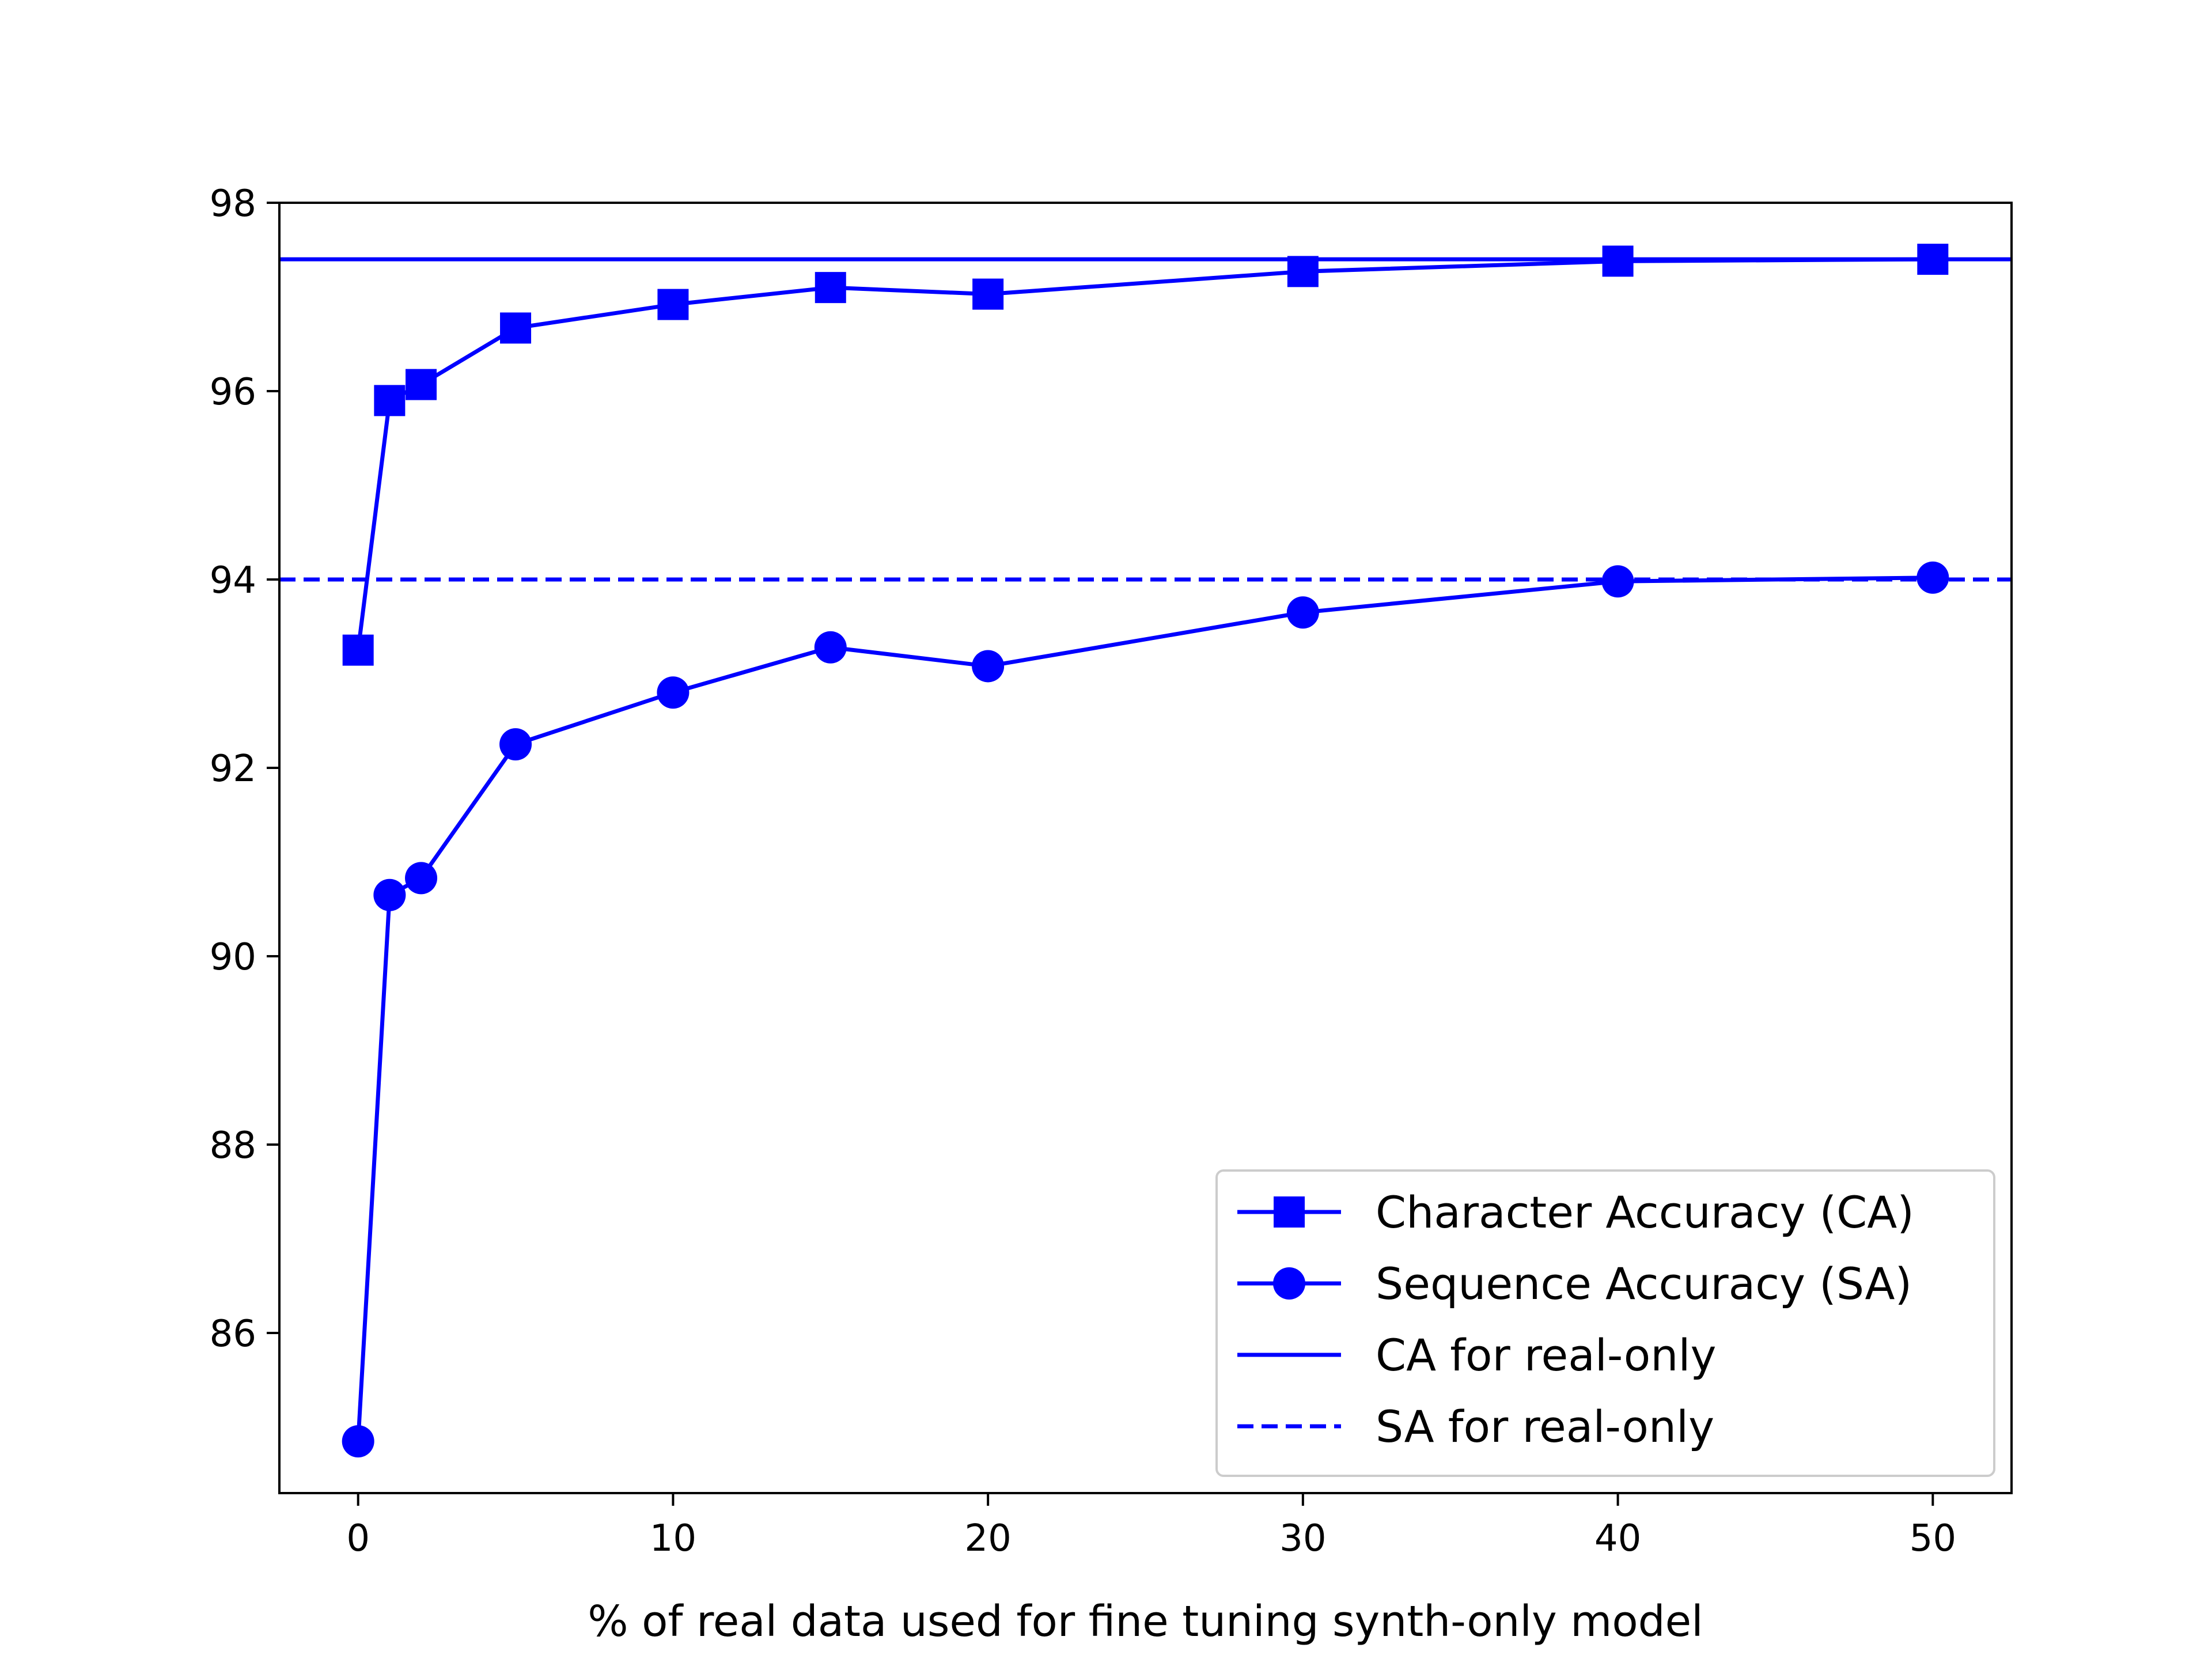 This screenshot has height=1659, width=2212. What do you see at coordinates (233, 392) in the screenshot?
I see `y-tick-label: 96` at bounding box center [233, 392].